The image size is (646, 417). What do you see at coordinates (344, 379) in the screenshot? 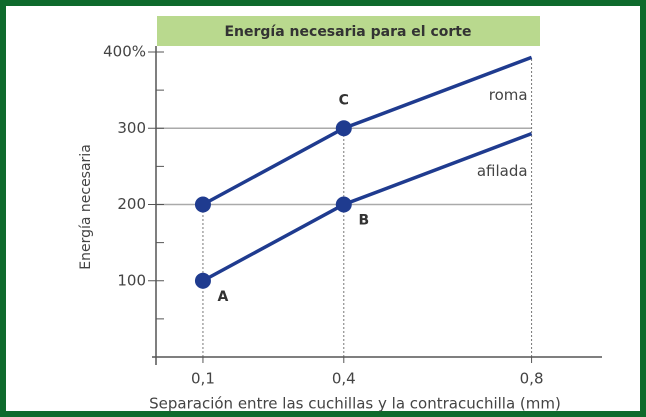
I see `x-tick-label: 0,4` at bounding box center [344, 379].